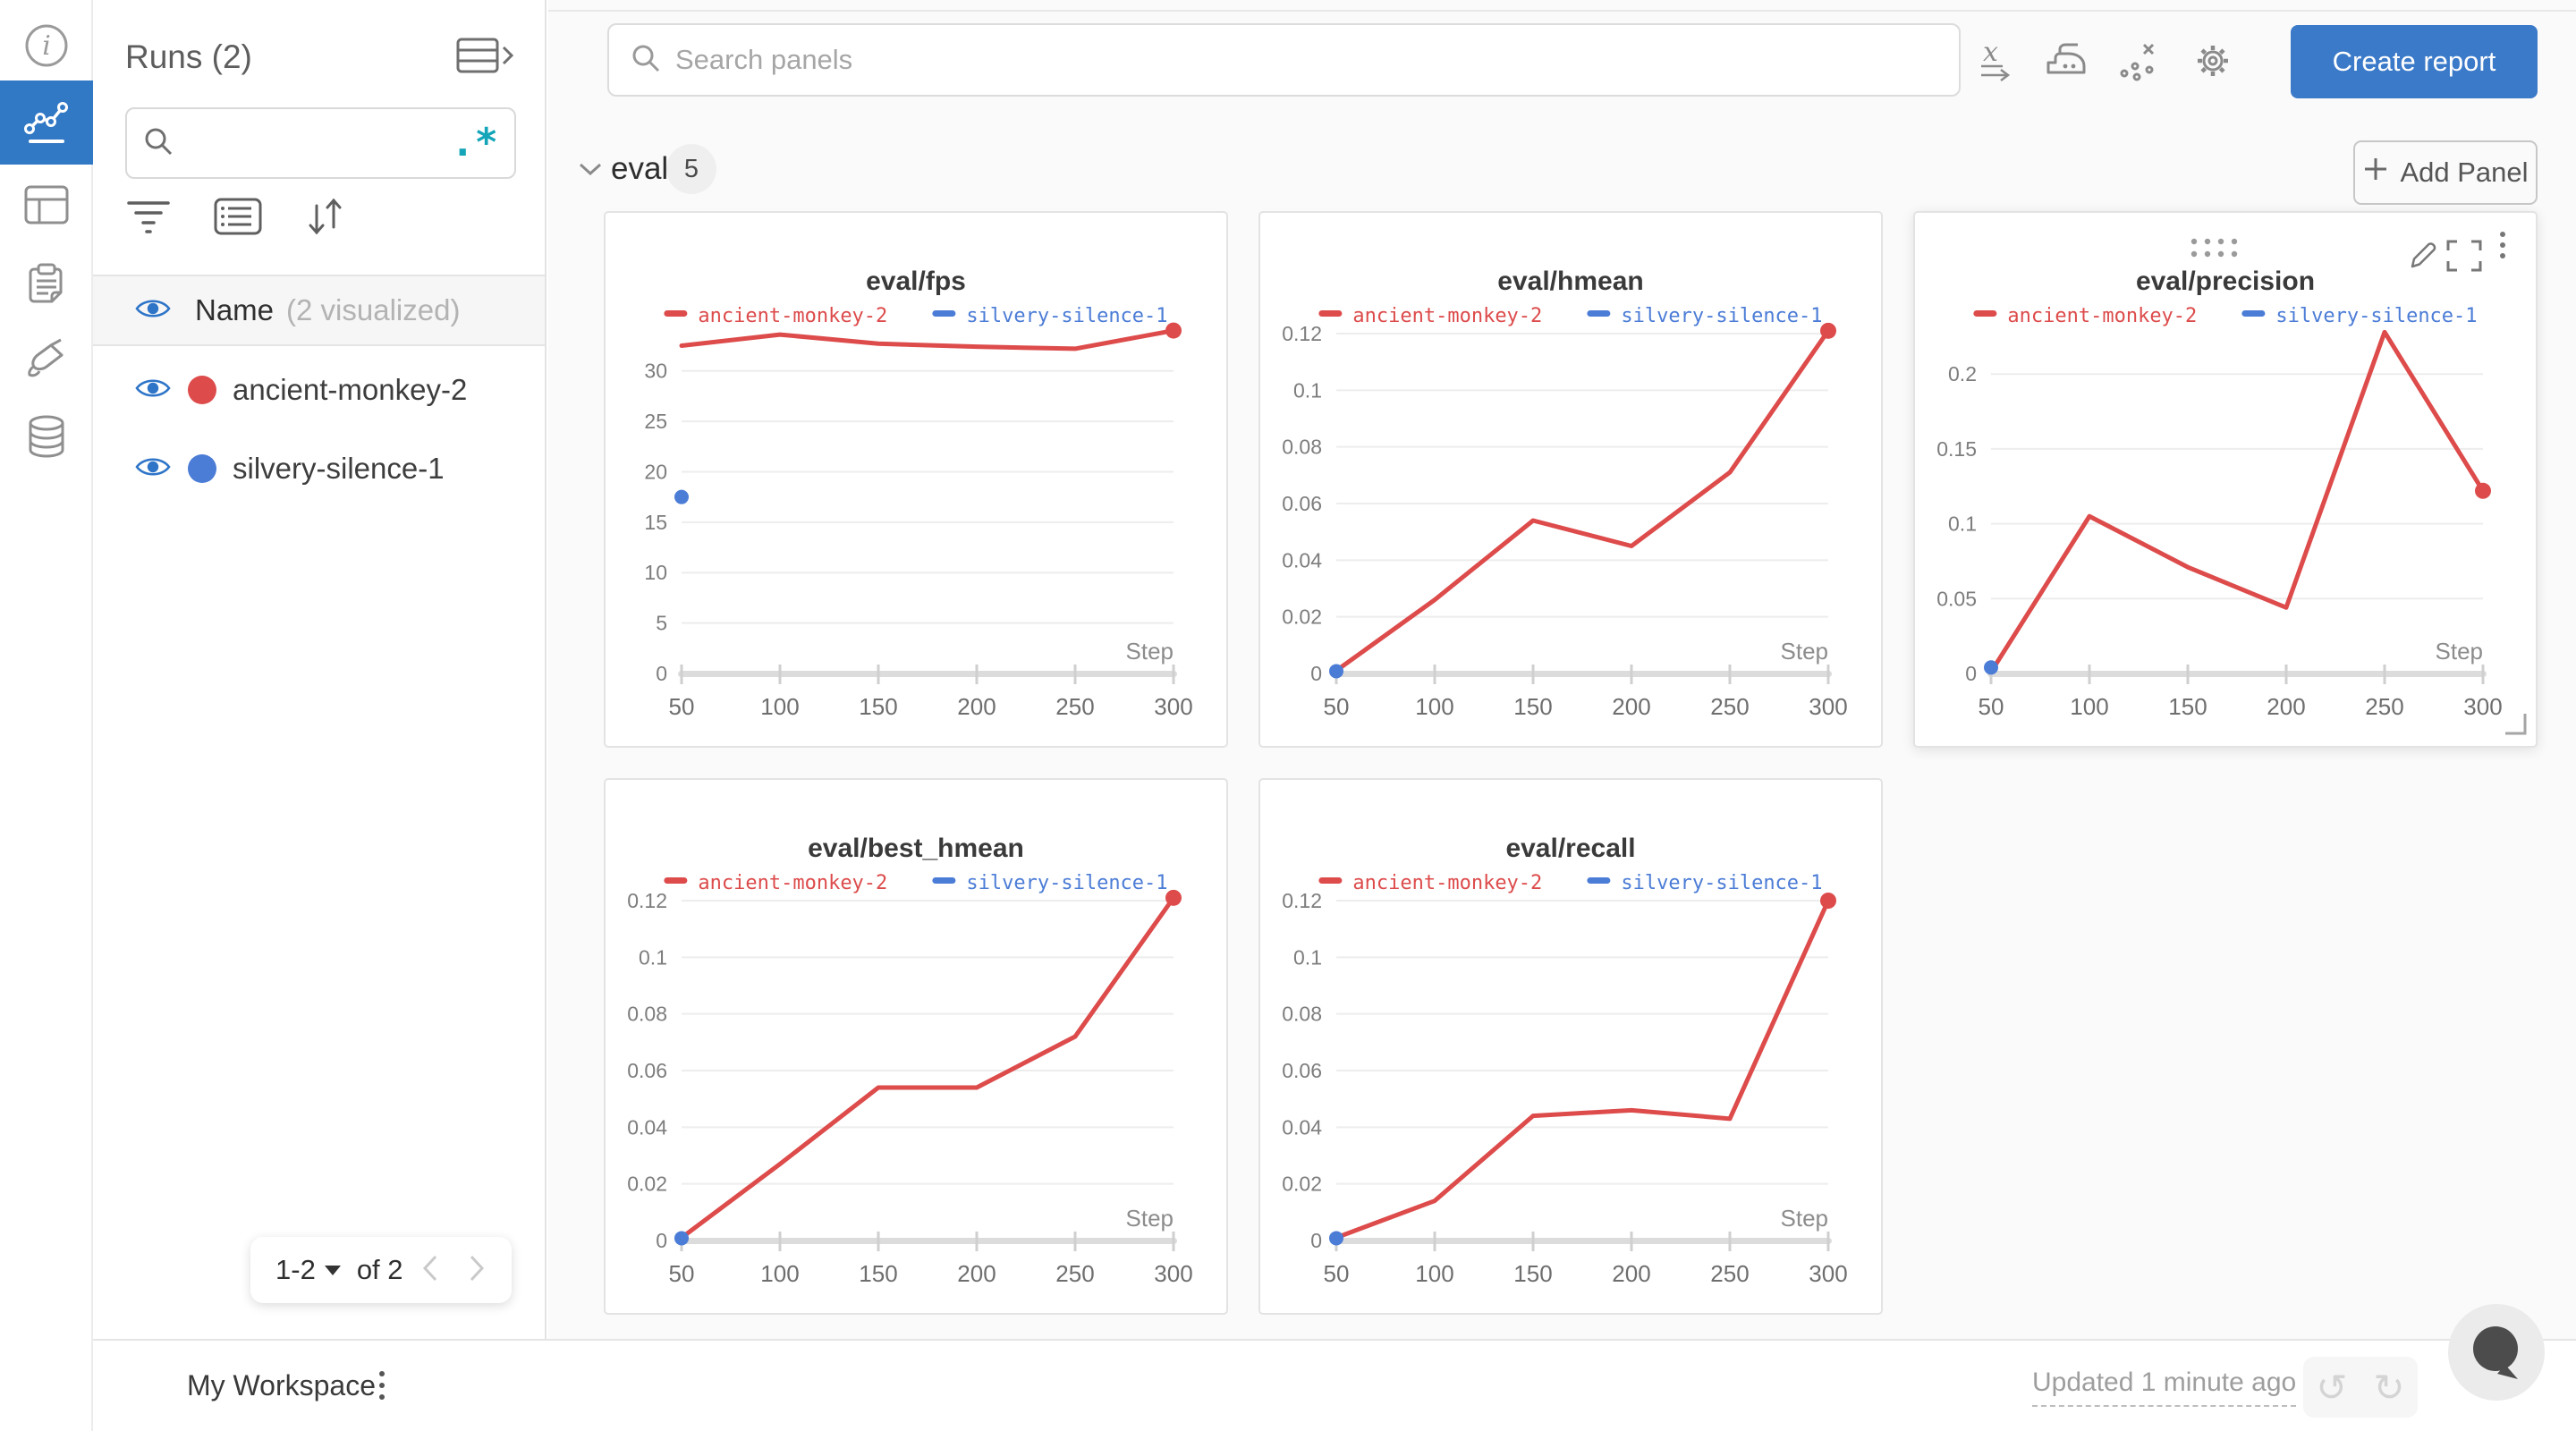  What do you see at coordinates (2164, 1387) in the screenshot?
I see `last-updated-text: Updated 1 minute ago` at bounding box center [2164, 1387].